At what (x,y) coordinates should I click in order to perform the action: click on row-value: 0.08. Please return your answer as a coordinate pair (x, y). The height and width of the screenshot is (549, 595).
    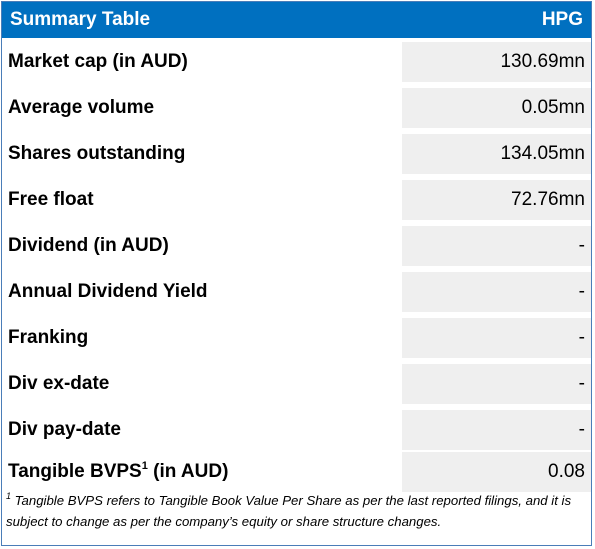
    Looking at the image, I should click on (566, 471).